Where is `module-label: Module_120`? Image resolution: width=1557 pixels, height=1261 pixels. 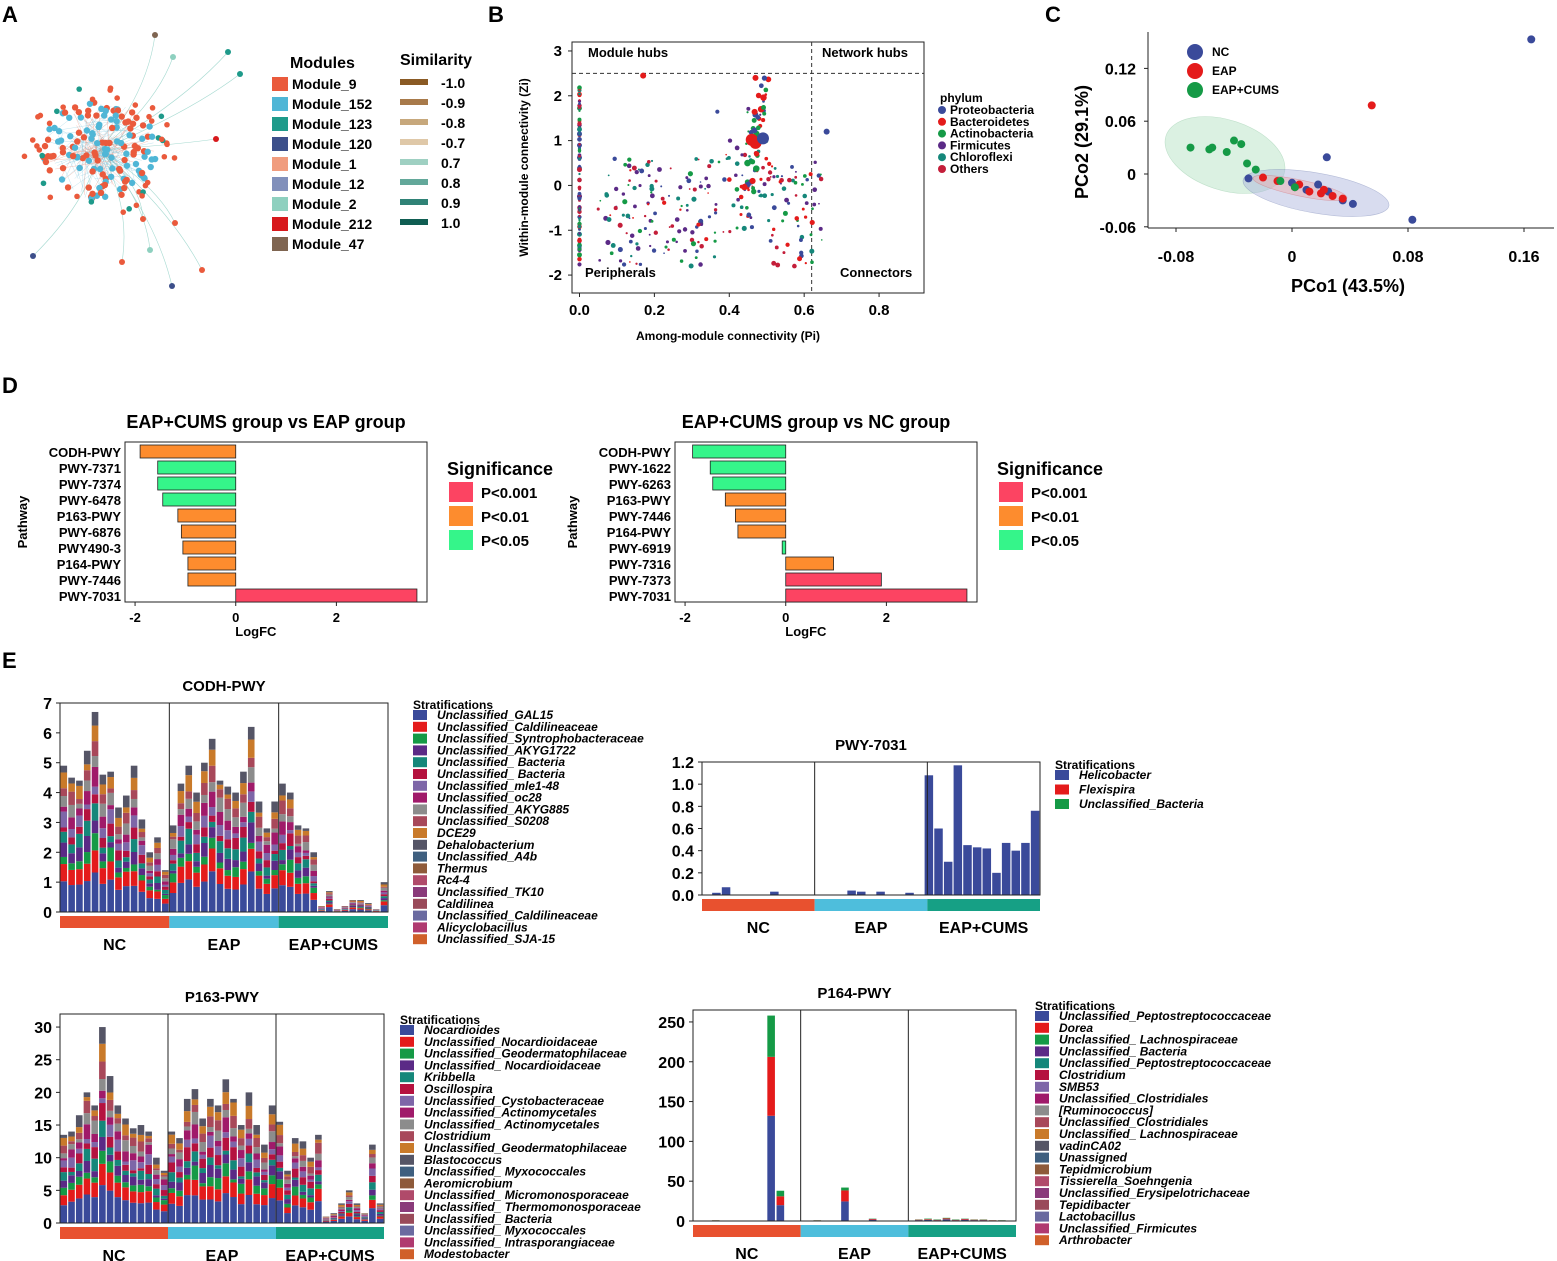
module-label: Module_120 is located at coordinates (332, 144).